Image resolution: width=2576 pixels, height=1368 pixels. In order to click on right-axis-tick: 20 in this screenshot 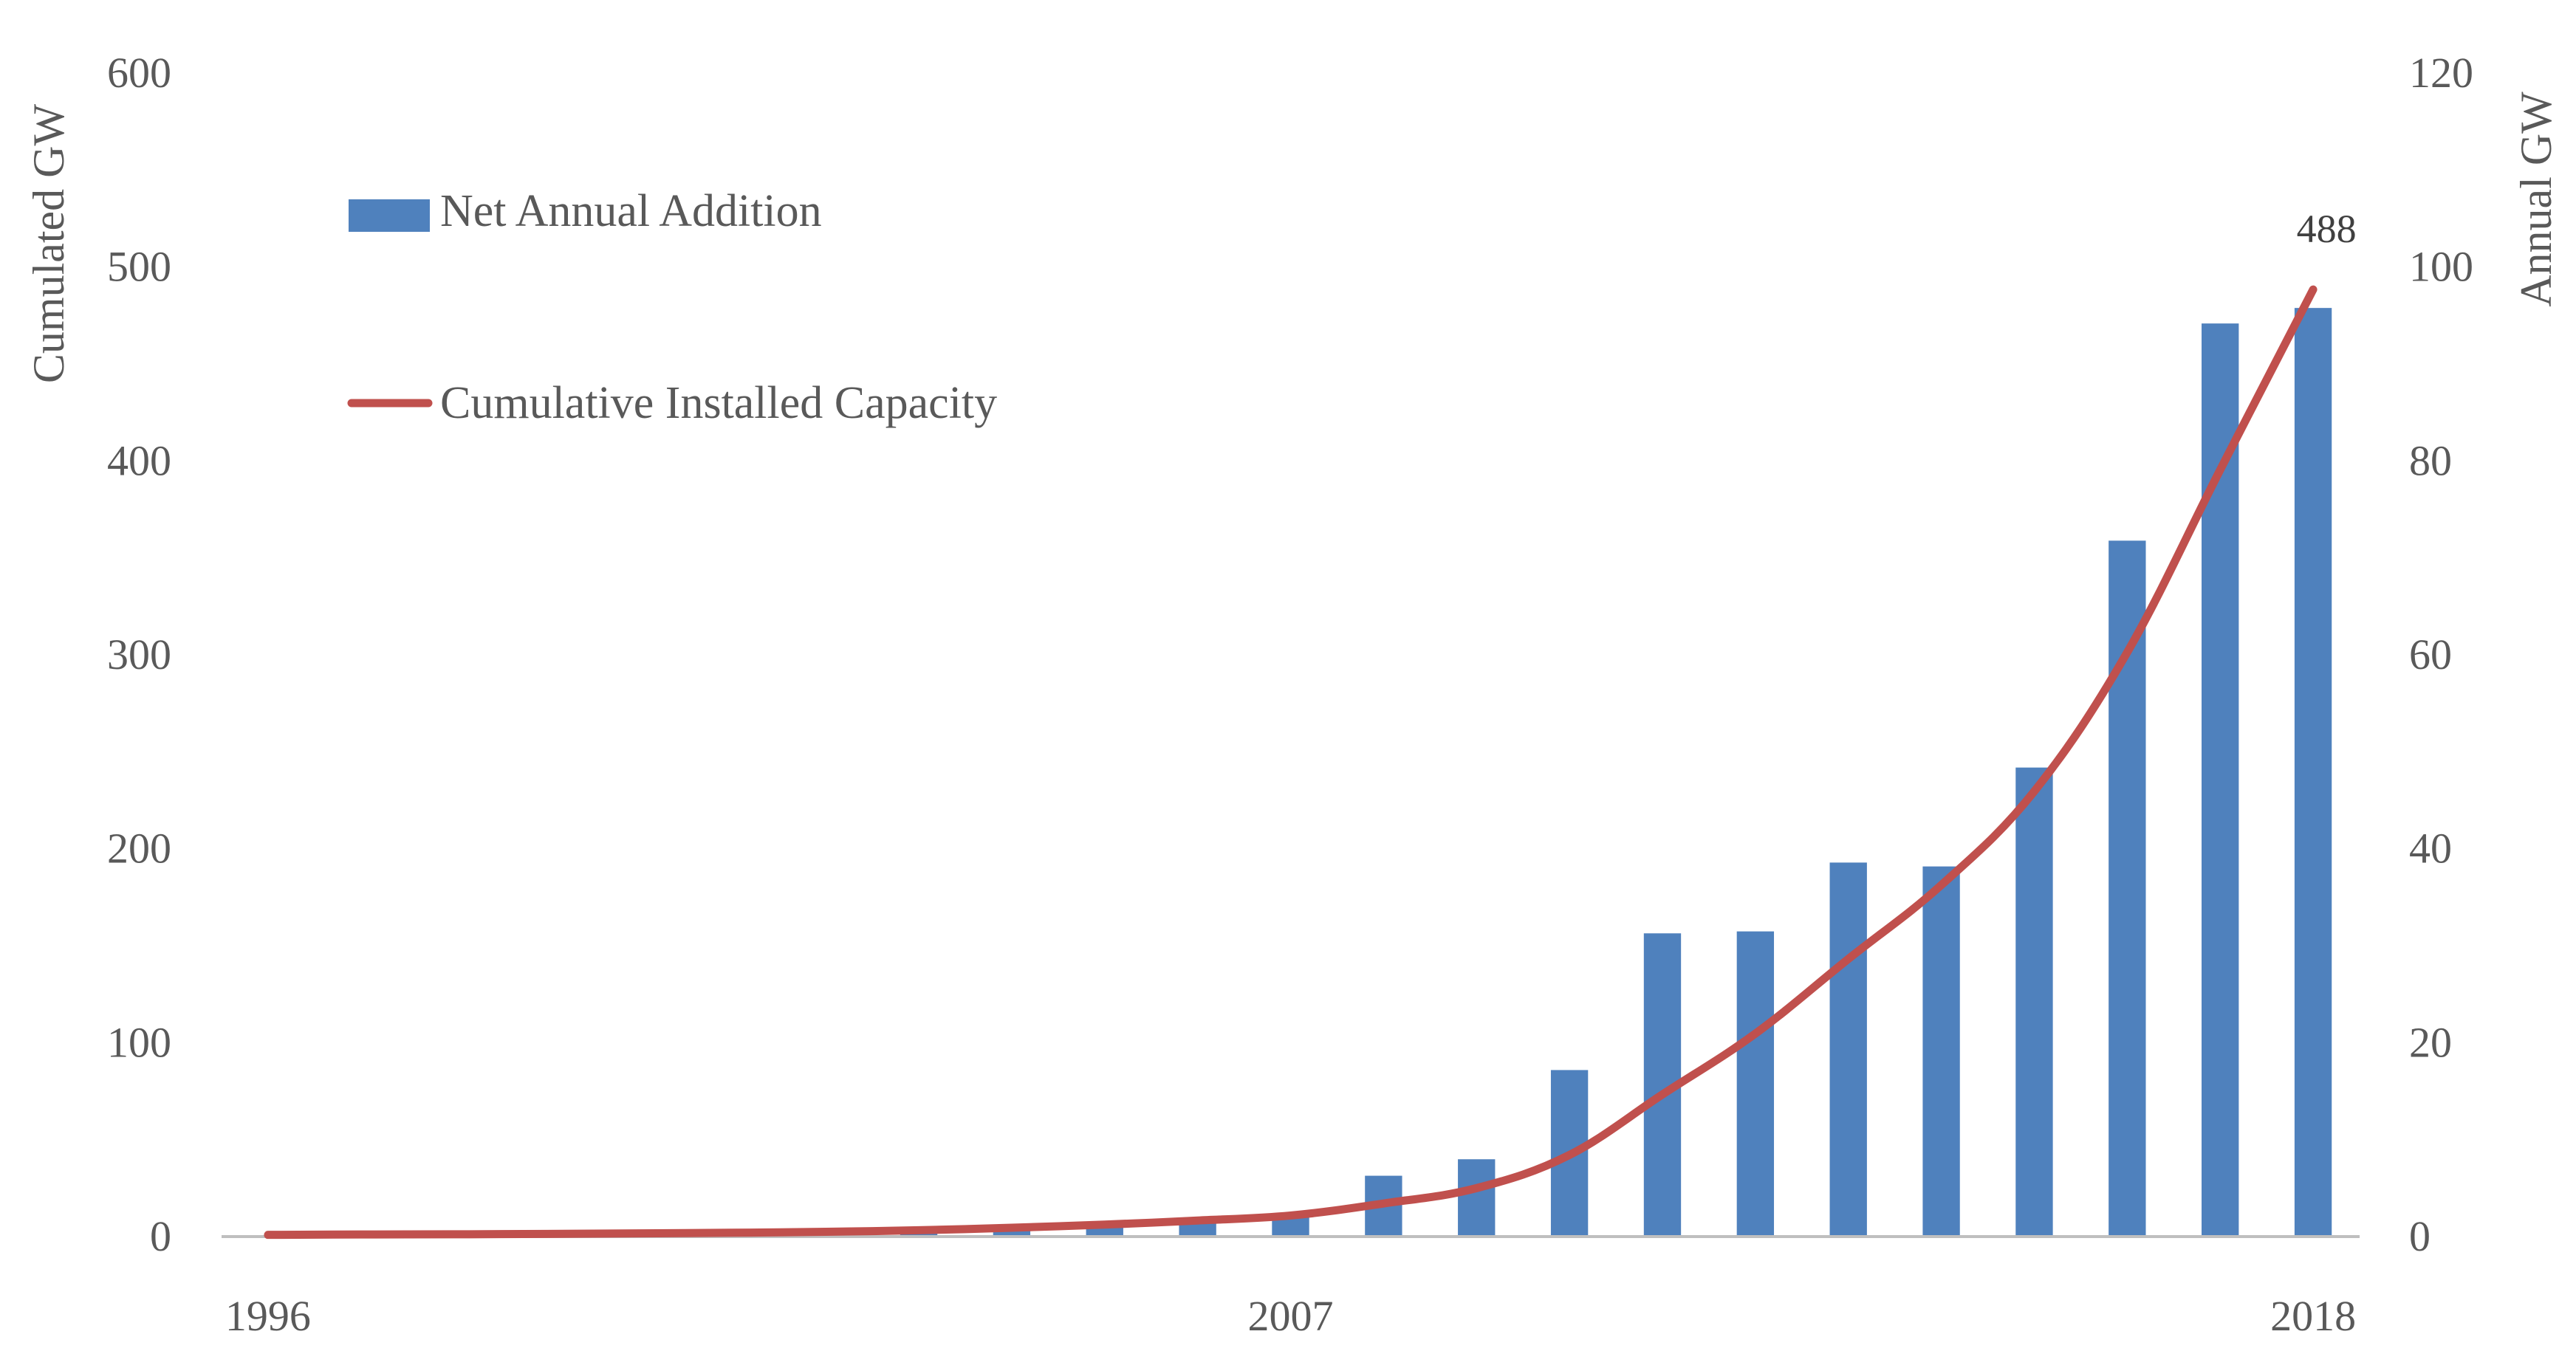, I will do `click(2430, 1042)`.